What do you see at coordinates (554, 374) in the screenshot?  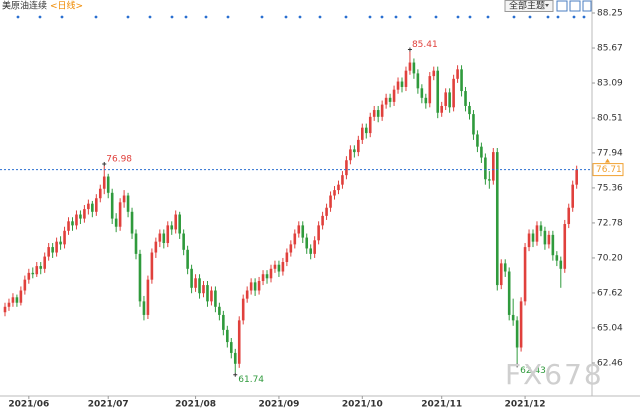 I see `watermark: FX678` at bounding box center [554, 374].